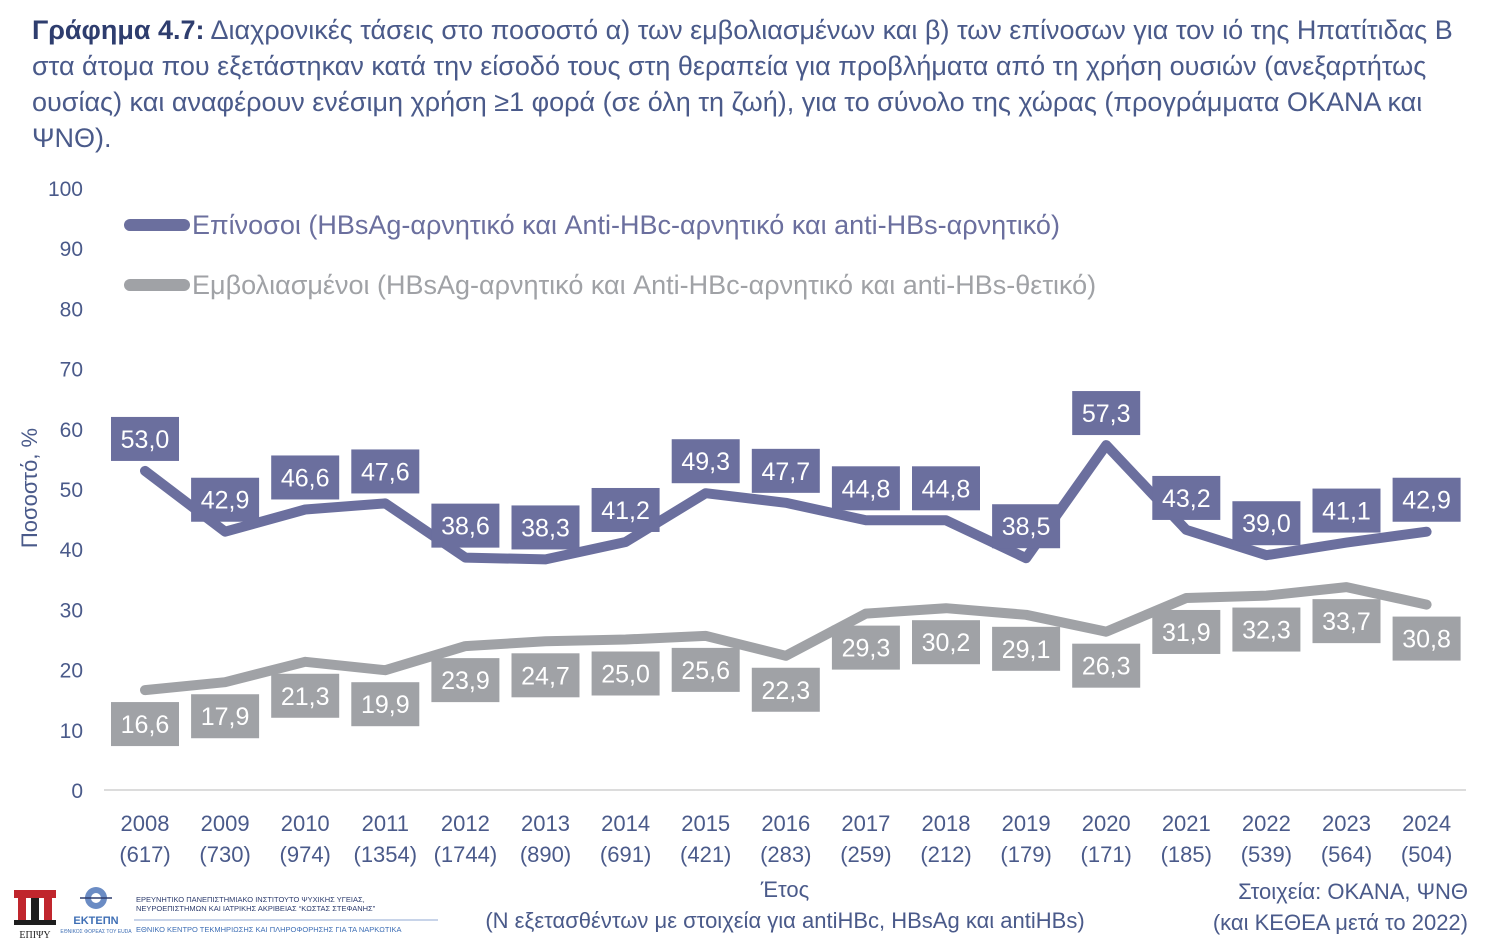 This screenshot has width=1500, height=947. Describe the element at coordinates (945, 854) in the screenshot. I see `x-tick-count: (212)` at that location.